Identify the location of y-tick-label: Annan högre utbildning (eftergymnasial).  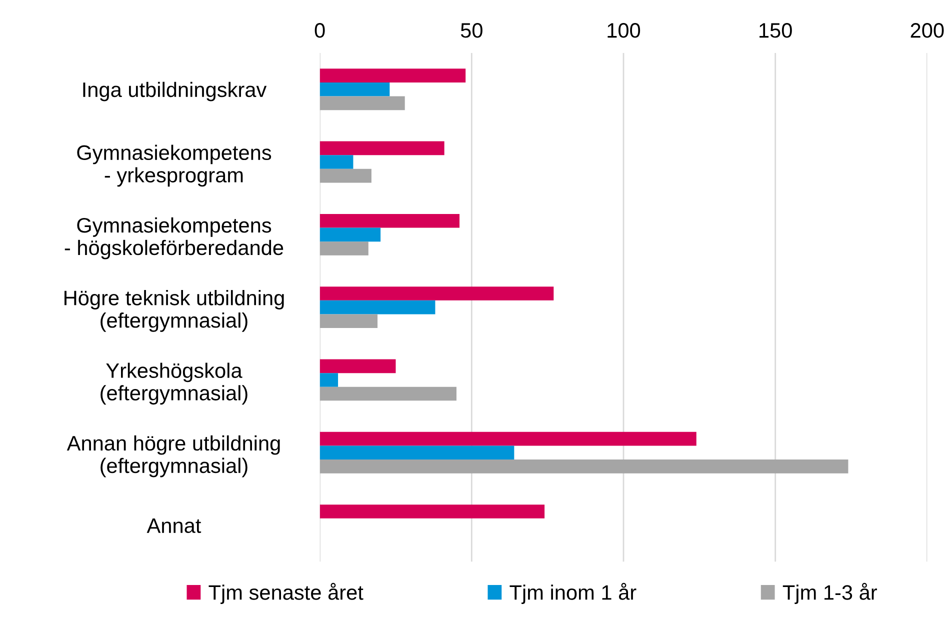
(173, 456).